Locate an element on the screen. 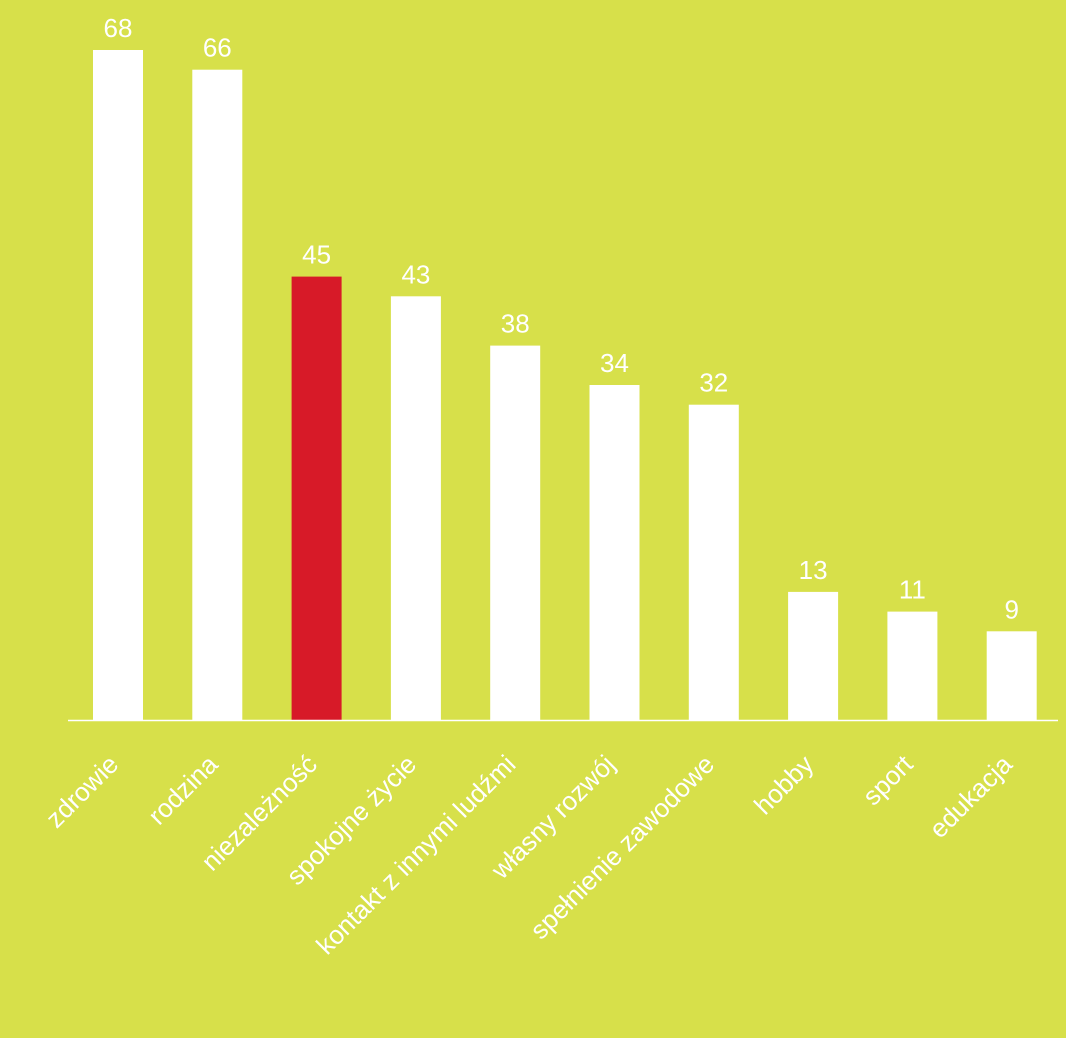 This screenshot has height=1038, width=1066. value-label-5: 34 is located at coordinates (614, 363).